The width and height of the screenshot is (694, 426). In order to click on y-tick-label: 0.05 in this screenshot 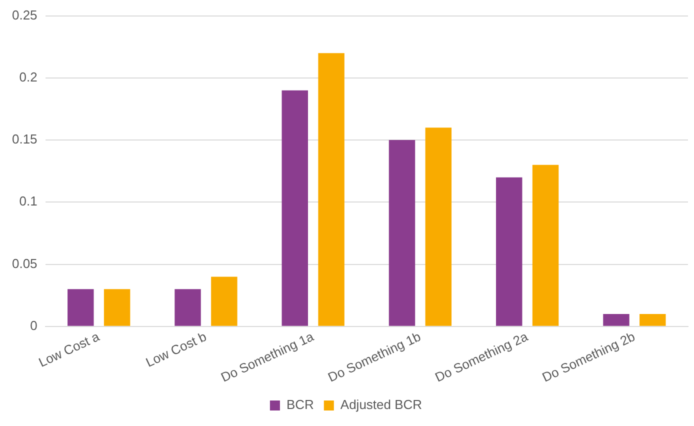, I will do `click(25, 263)`.